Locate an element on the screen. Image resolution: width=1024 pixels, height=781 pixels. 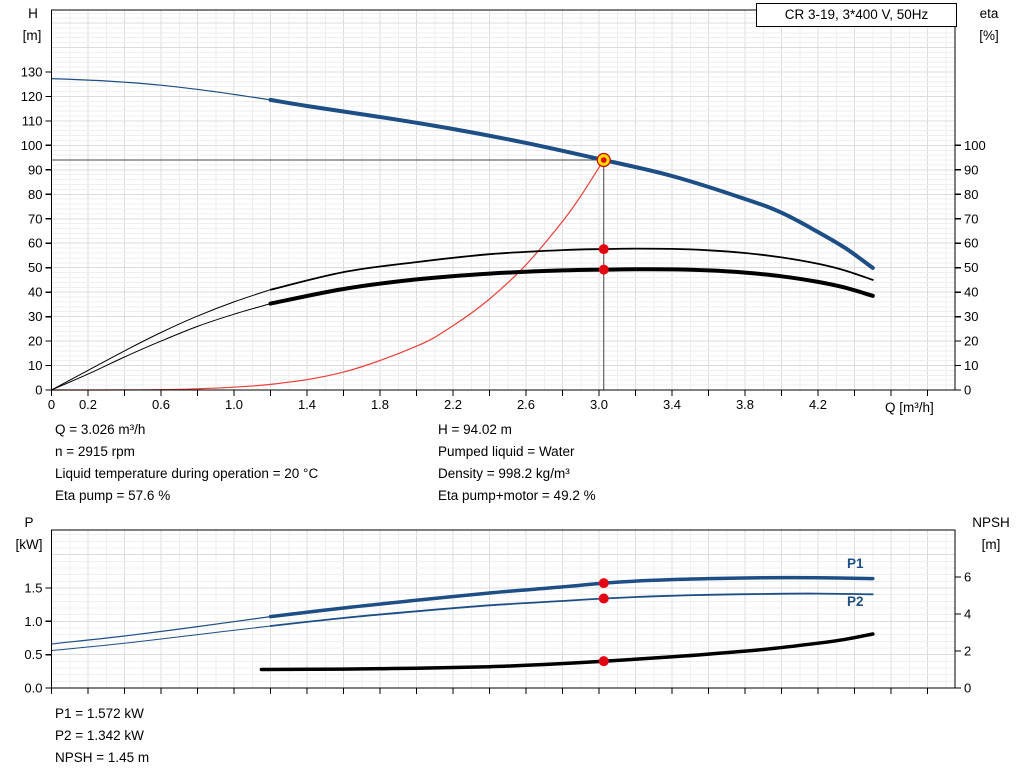
head-curve is located at coordinates (571, 183).